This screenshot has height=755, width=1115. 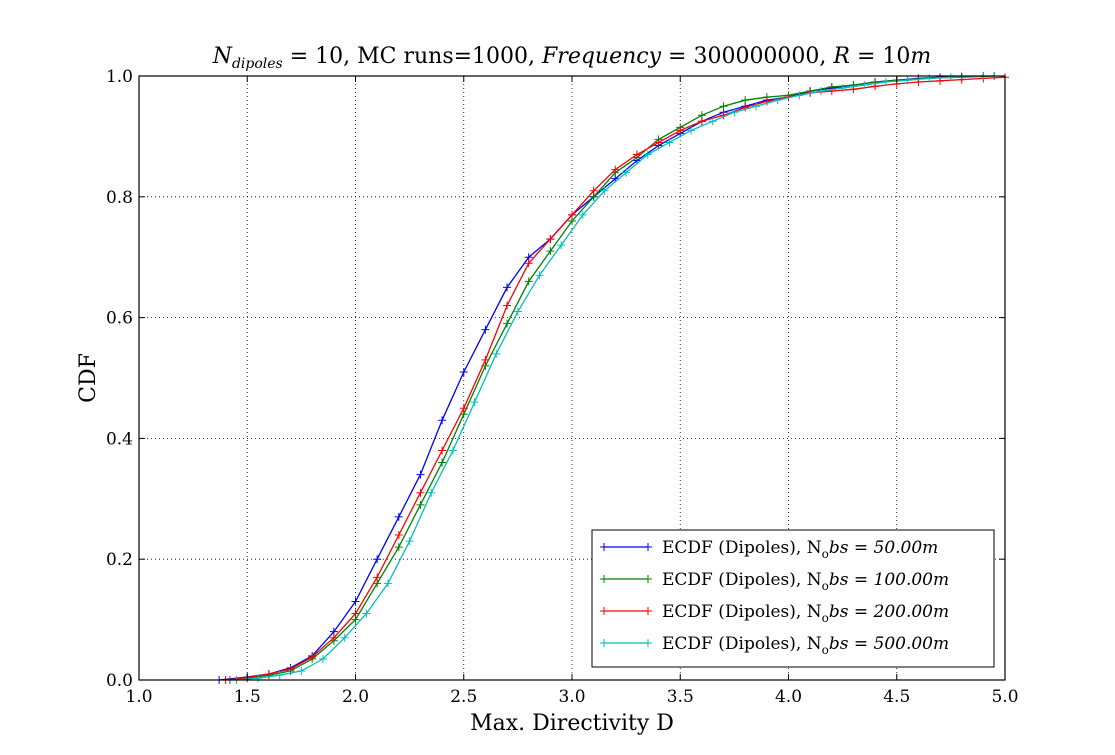 What do you see at coordinates (805, 645) in the screenshot?
I see `legend-label: ECDF (Dipoles), Nobs = 500.00m` at bounding box center [805, 645].